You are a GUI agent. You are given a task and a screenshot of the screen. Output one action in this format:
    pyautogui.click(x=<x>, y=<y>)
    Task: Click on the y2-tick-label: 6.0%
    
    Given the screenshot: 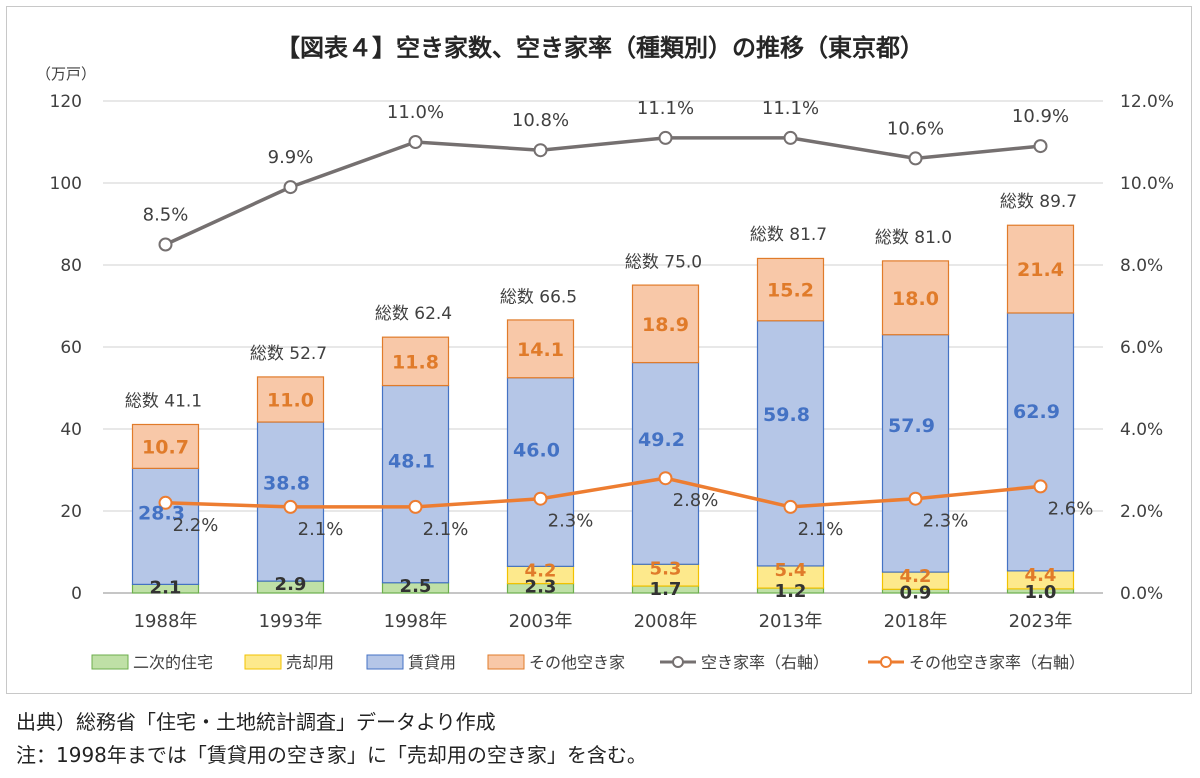 What is the action you would take?
    pyautogui.click(x=1141, y=348)
    